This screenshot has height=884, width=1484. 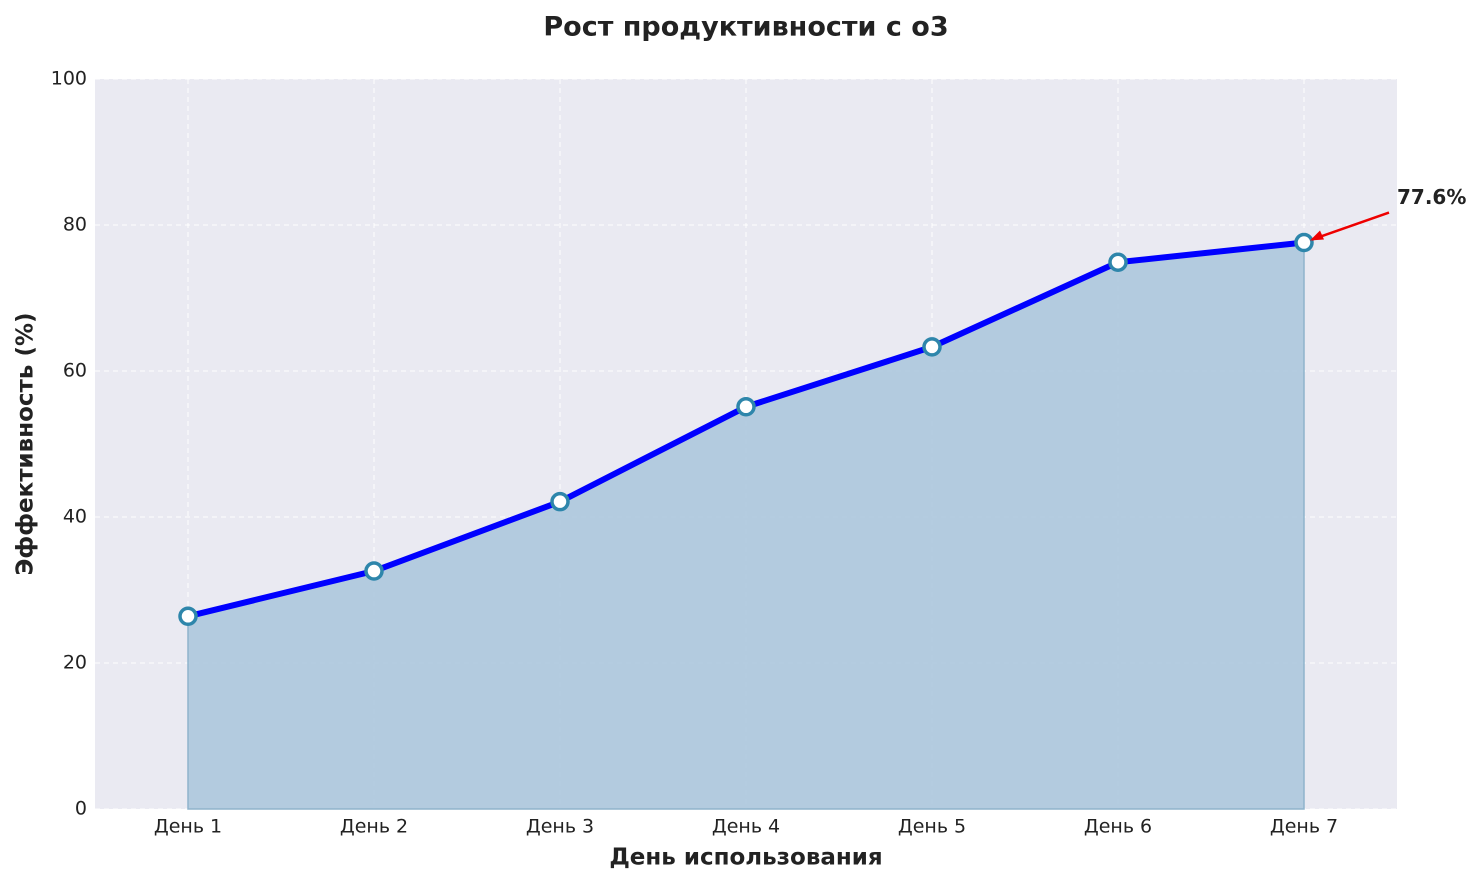 What do you see at coordinates (1350, 226) in the screenshot?
I see `annotation-arrow` at bounding box center [1350, 226].